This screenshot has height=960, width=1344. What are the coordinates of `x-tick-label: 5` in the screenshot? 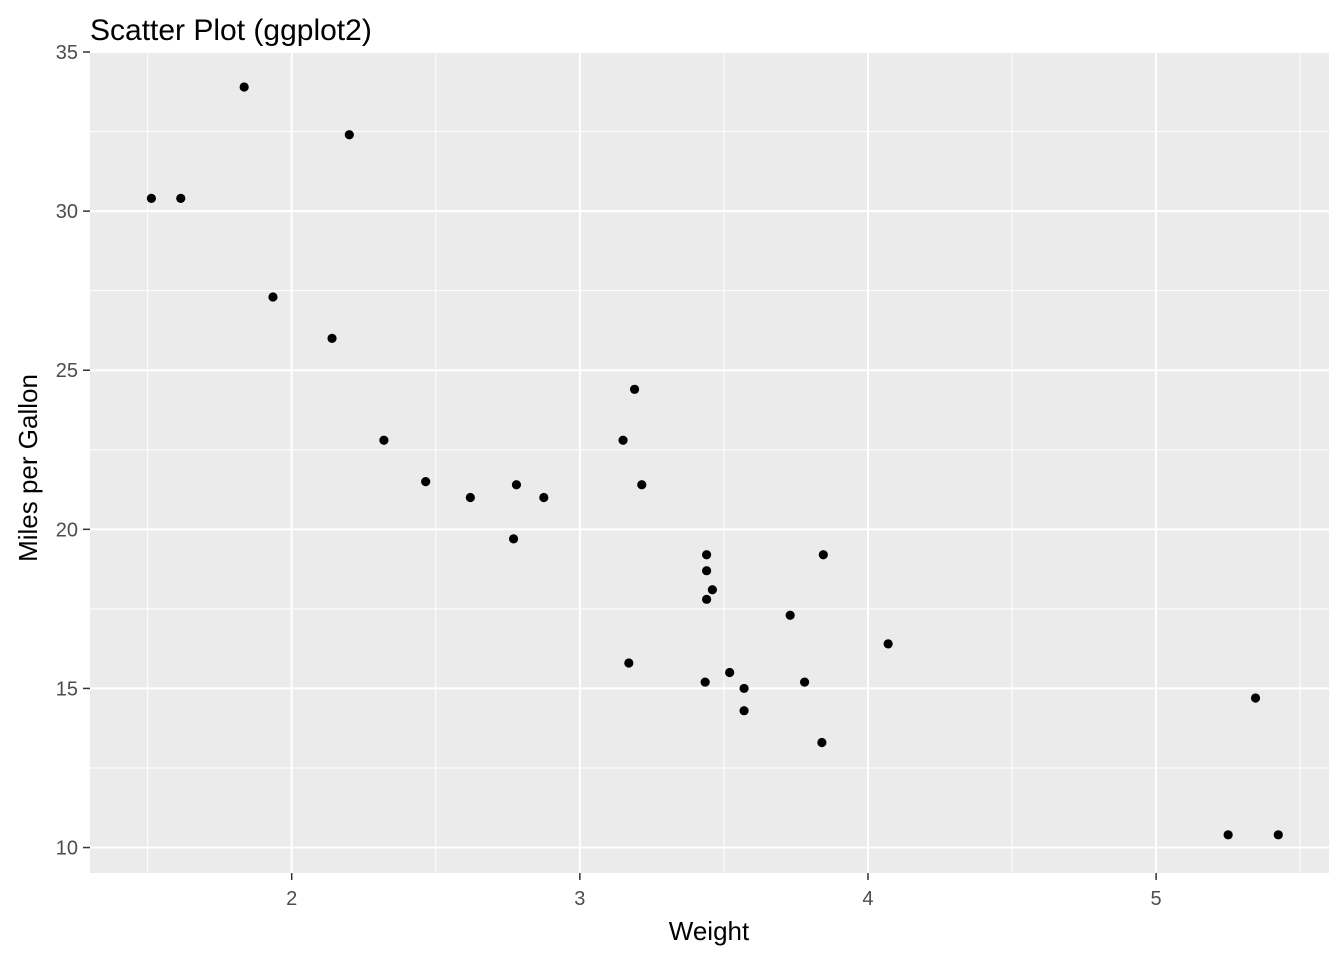 It's located at (1156, 899).